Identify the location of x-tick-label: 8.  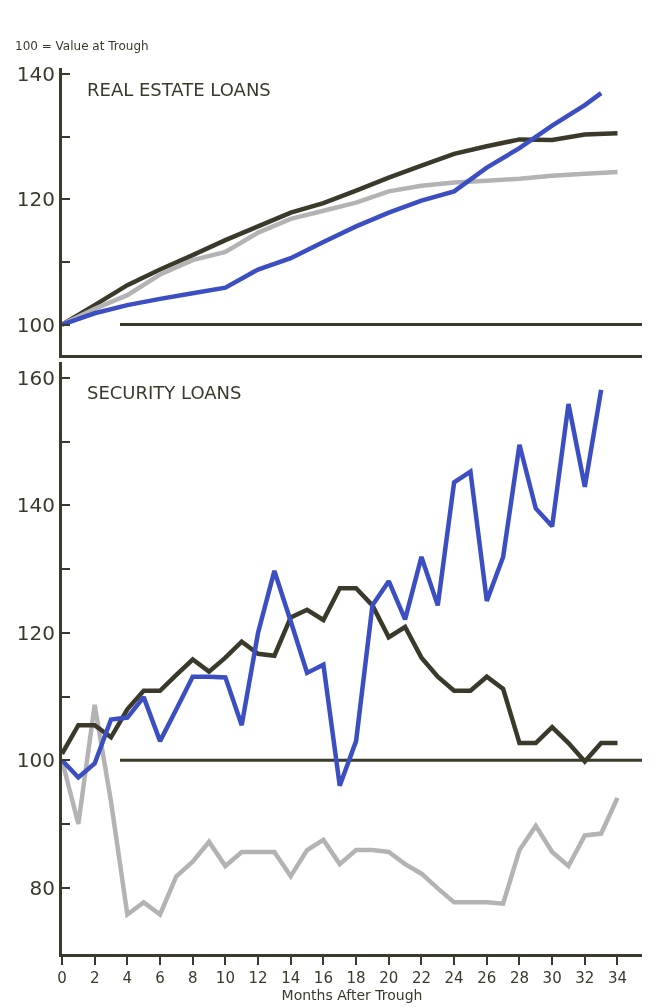
(192, 978).